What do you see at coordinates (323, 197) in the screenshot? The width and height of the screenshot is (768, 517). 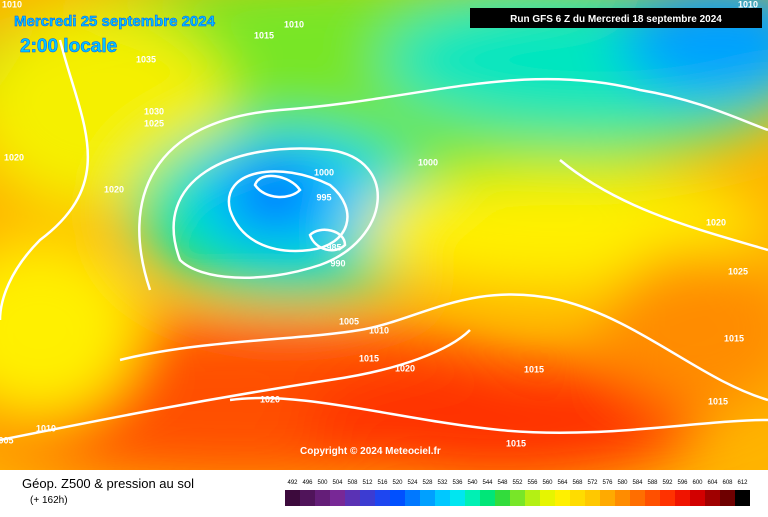 I see `isobar-label: 995` at bounding box center [323, 197].